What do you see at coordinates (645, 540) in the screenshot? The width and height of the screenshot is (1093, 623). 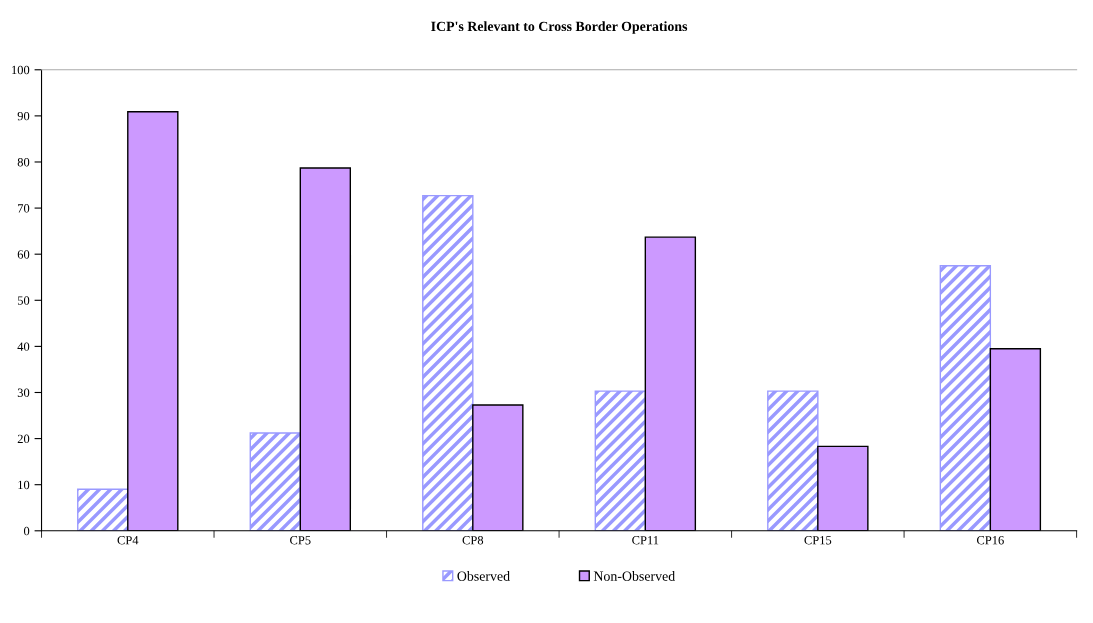 I see `x-tick-label: CP11` at bounding box center [645, 540].